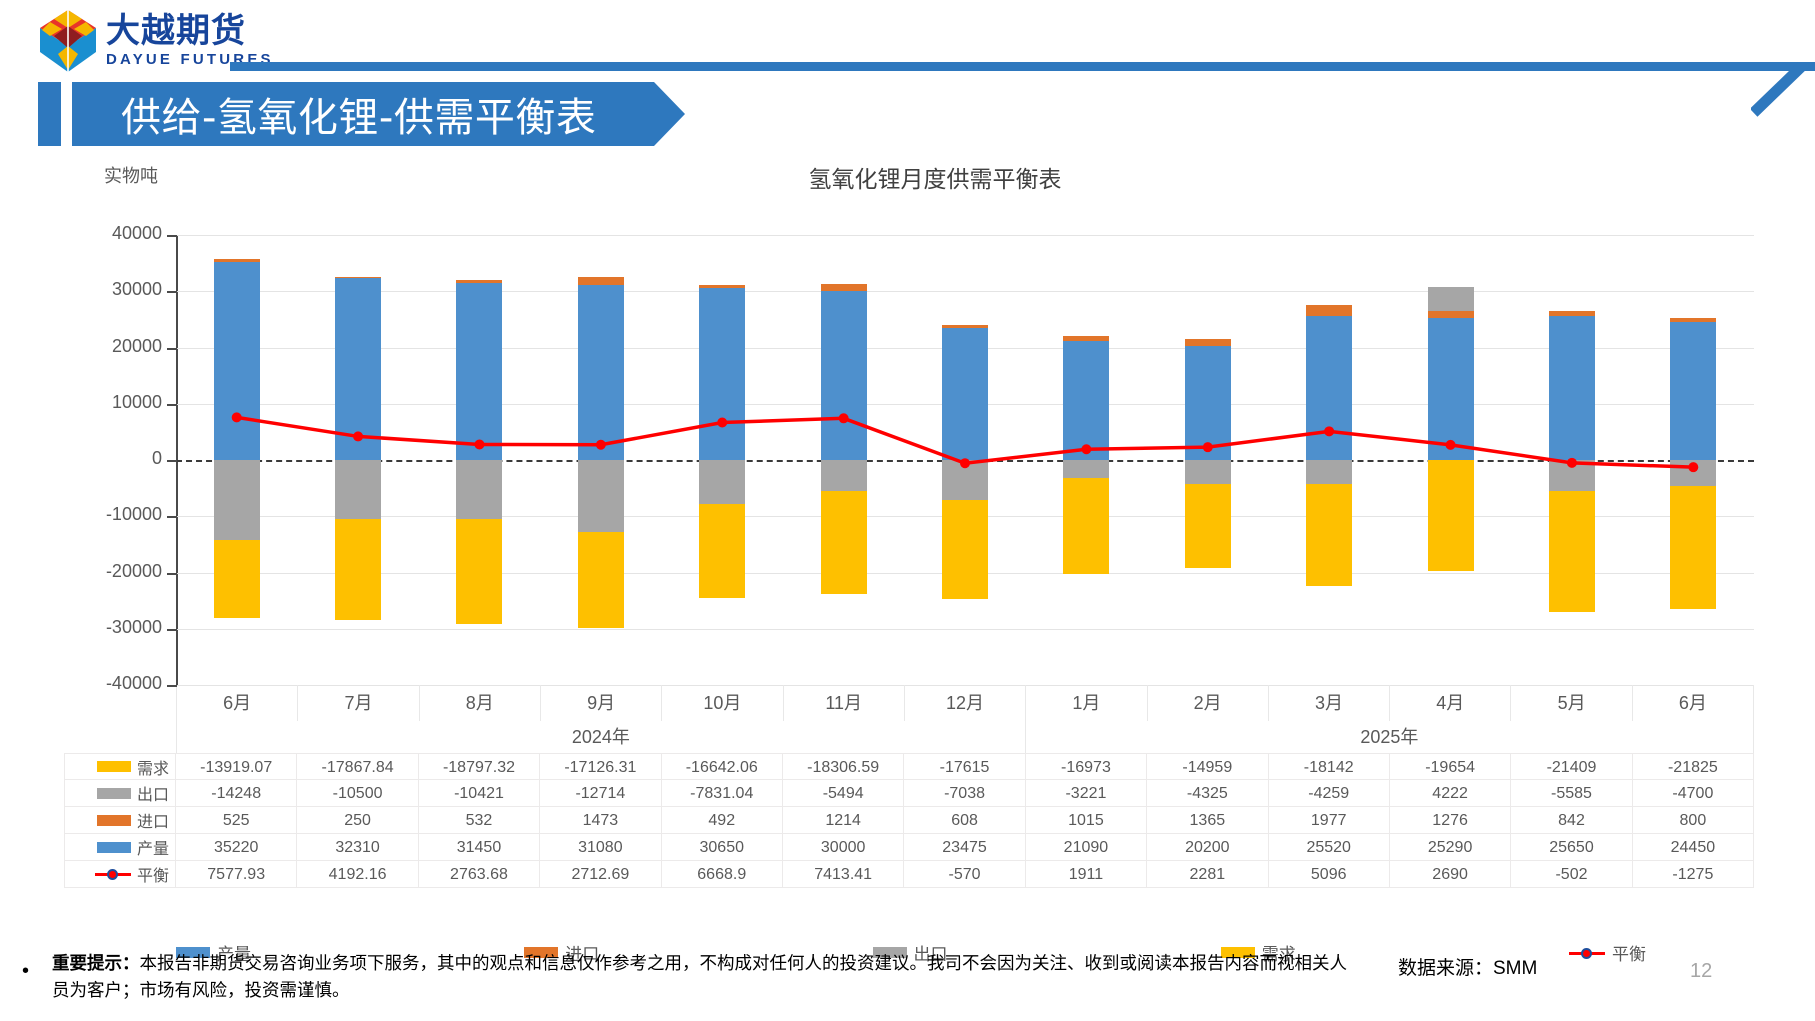  I want to click on legend-item-label: 出口, so click(930, 954).